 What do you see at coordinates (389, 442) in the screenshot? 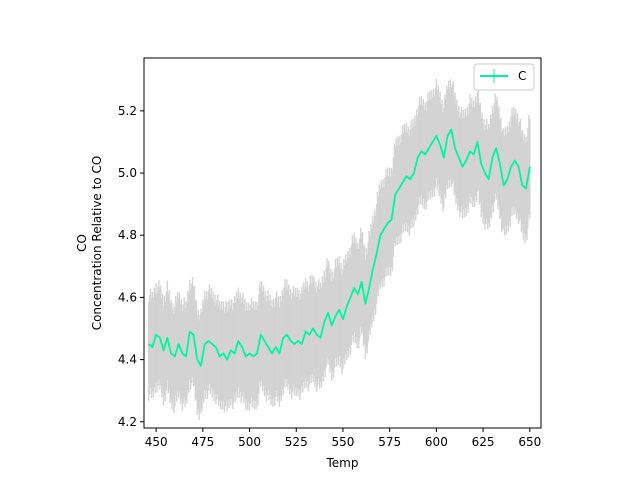
I see `x-tick-label: 575` at bounding box center [389, 442].